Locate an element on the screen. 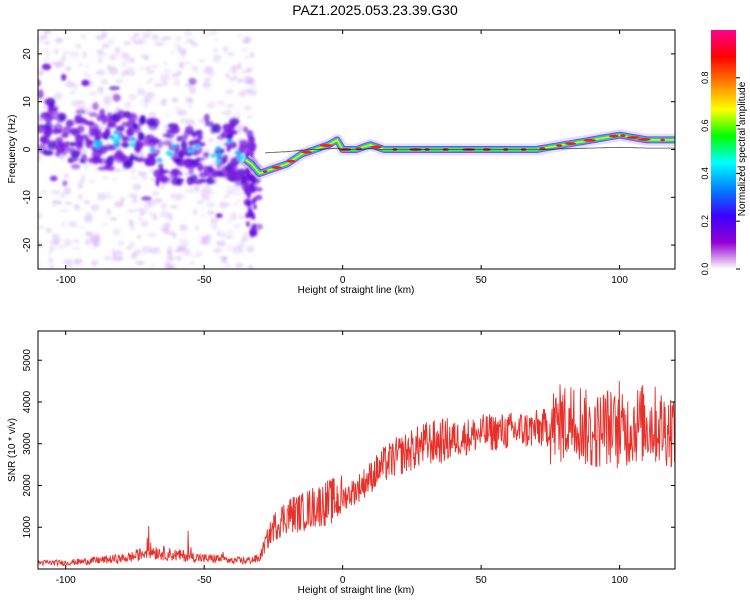  colorbar-ramp is located at coordinates (723, 149).